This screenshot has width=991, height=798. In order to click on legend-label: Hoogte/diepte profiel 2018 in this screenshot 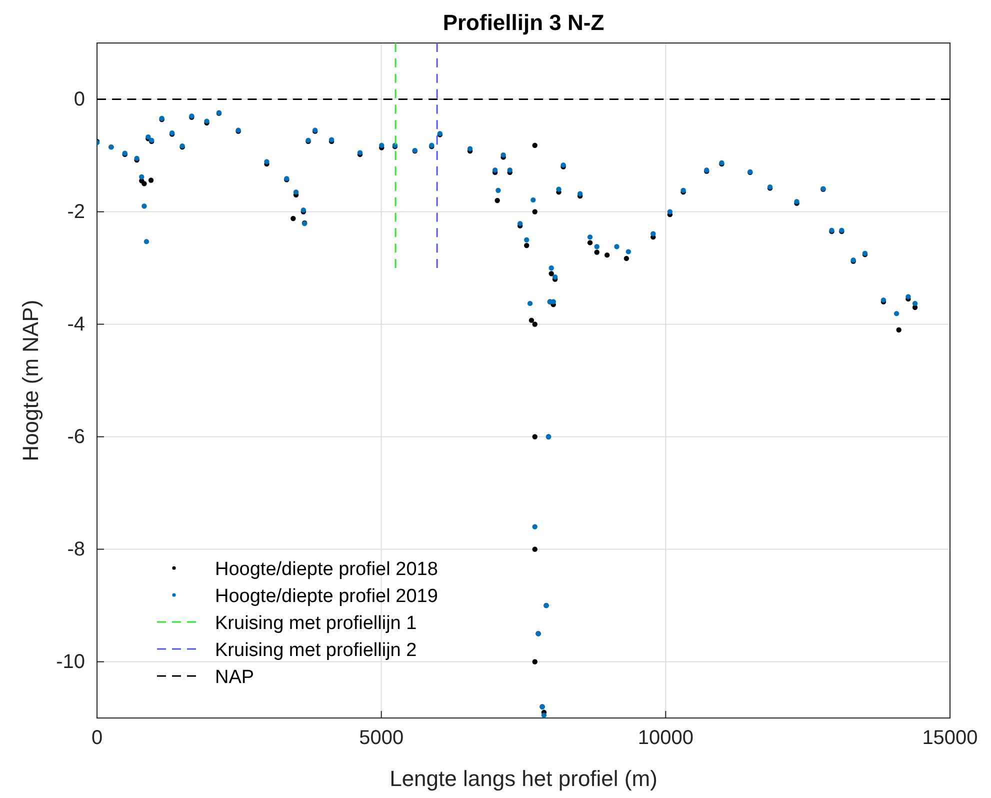, I will do `click(326, 569)`.